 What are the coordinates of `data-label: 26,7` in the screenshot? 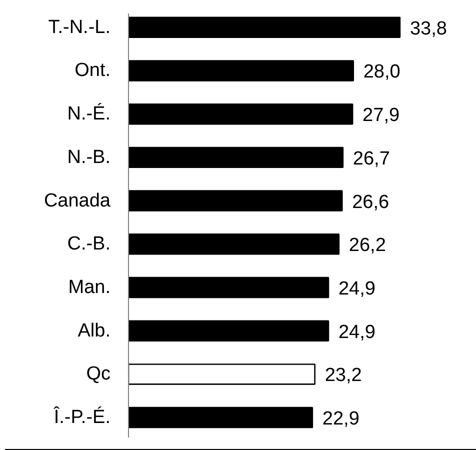 It's located at (371, 159).